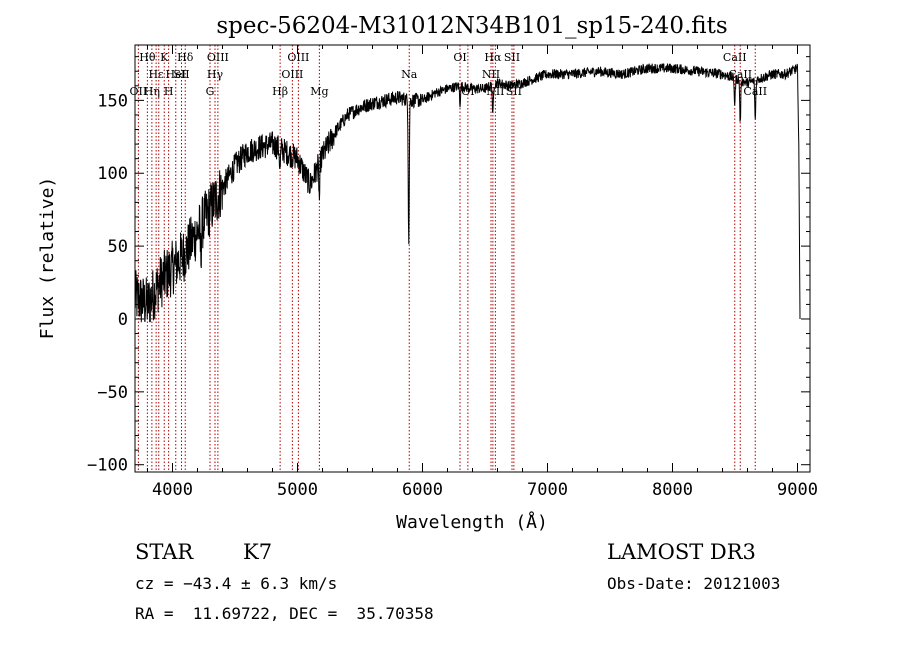  What do you see at coordinates (107, 466) in the screenshot?
I see `y-tick-label: −100` at bounding box center [107, 466].